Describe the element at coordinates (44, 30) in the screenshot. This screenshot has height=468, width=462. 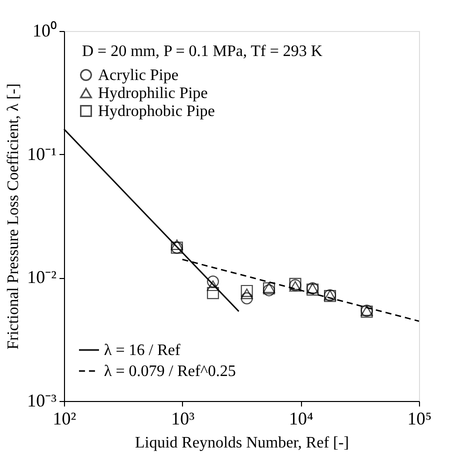
I see `y-tick-label: 10⁰` at that location.